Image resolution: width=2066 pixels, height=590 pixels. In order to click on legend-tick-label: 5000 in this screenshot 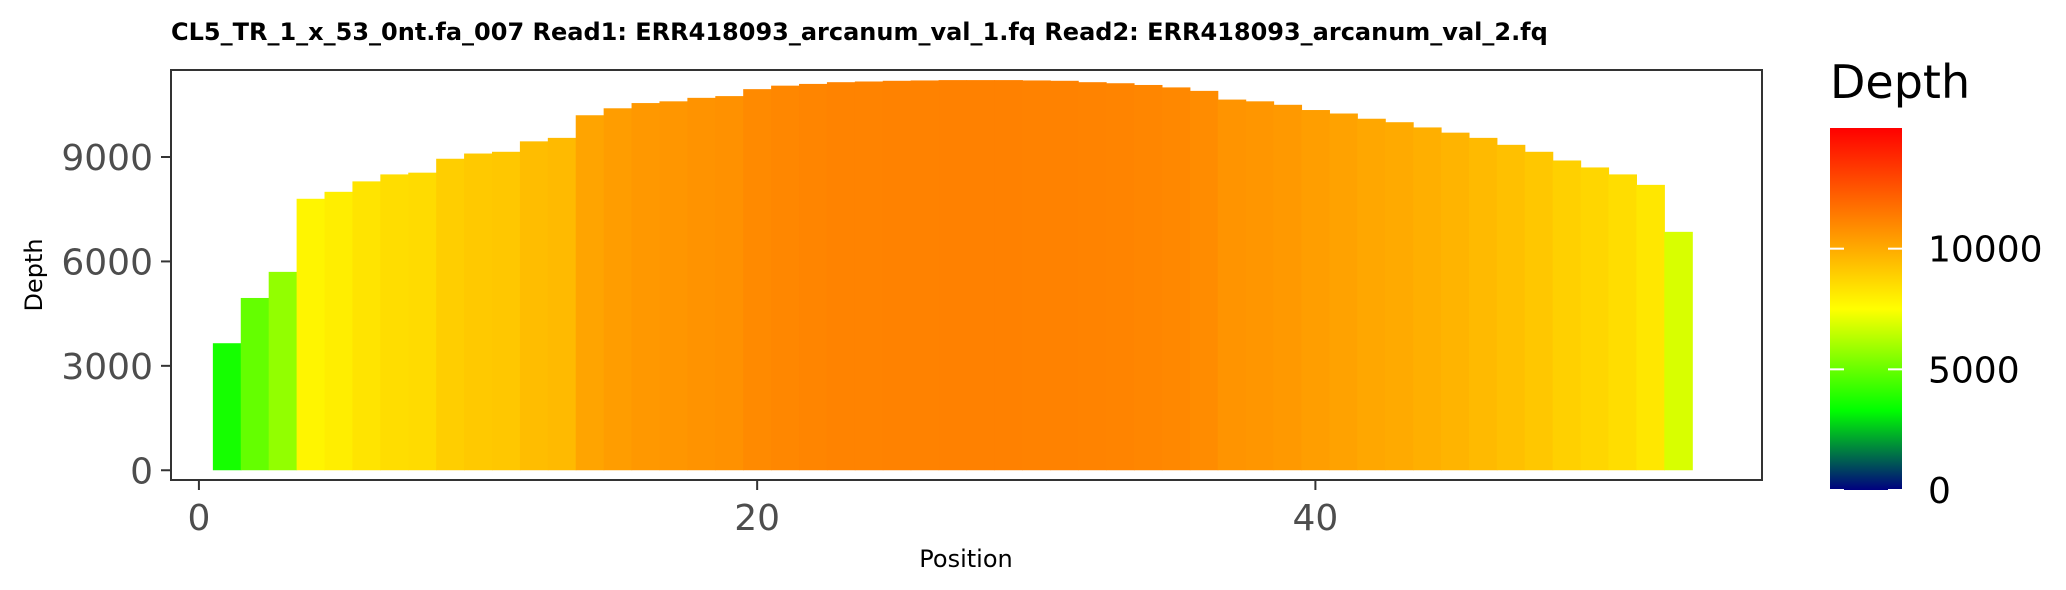, I will do `click(1974, 370)`.